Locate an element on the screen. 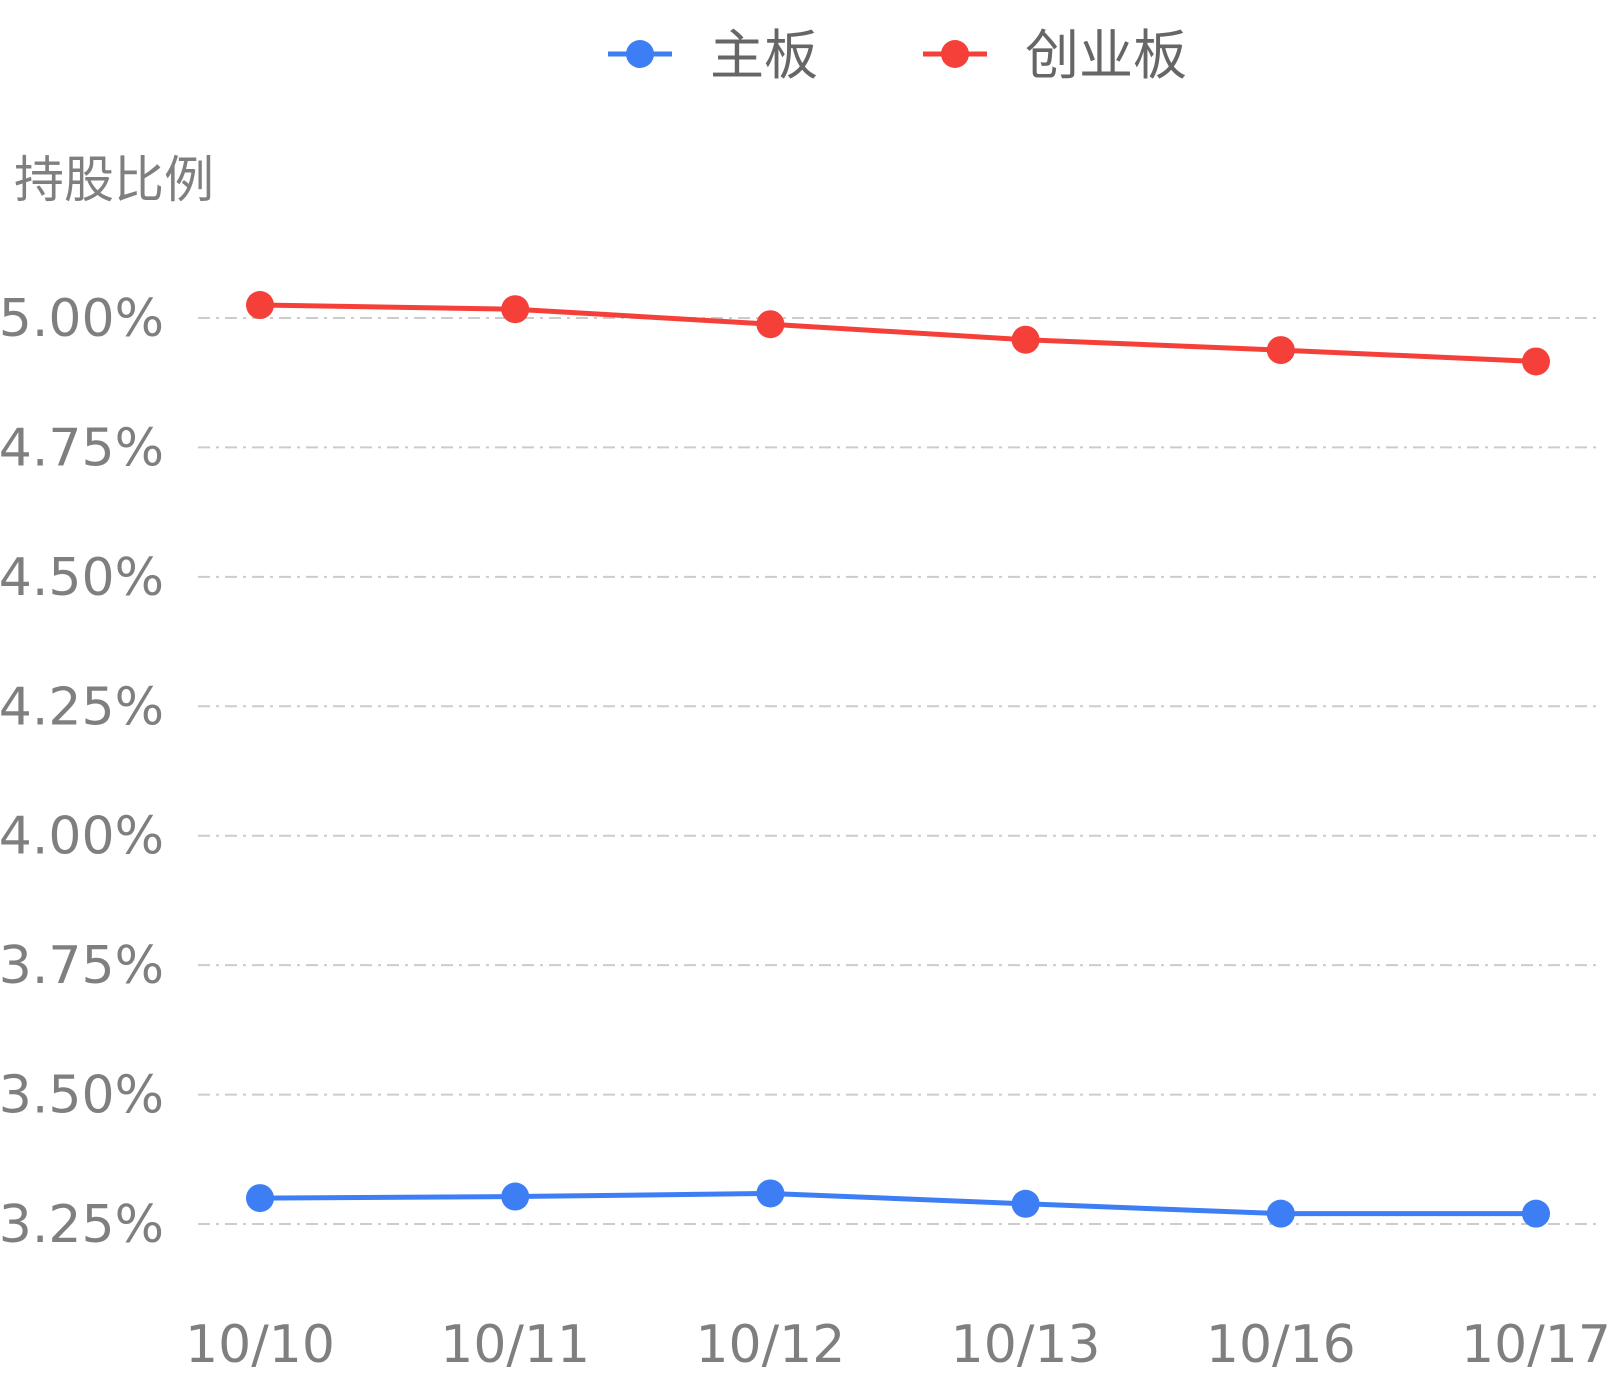  x-tick-label: 10/16 is located at coordinates (1281, 1345).